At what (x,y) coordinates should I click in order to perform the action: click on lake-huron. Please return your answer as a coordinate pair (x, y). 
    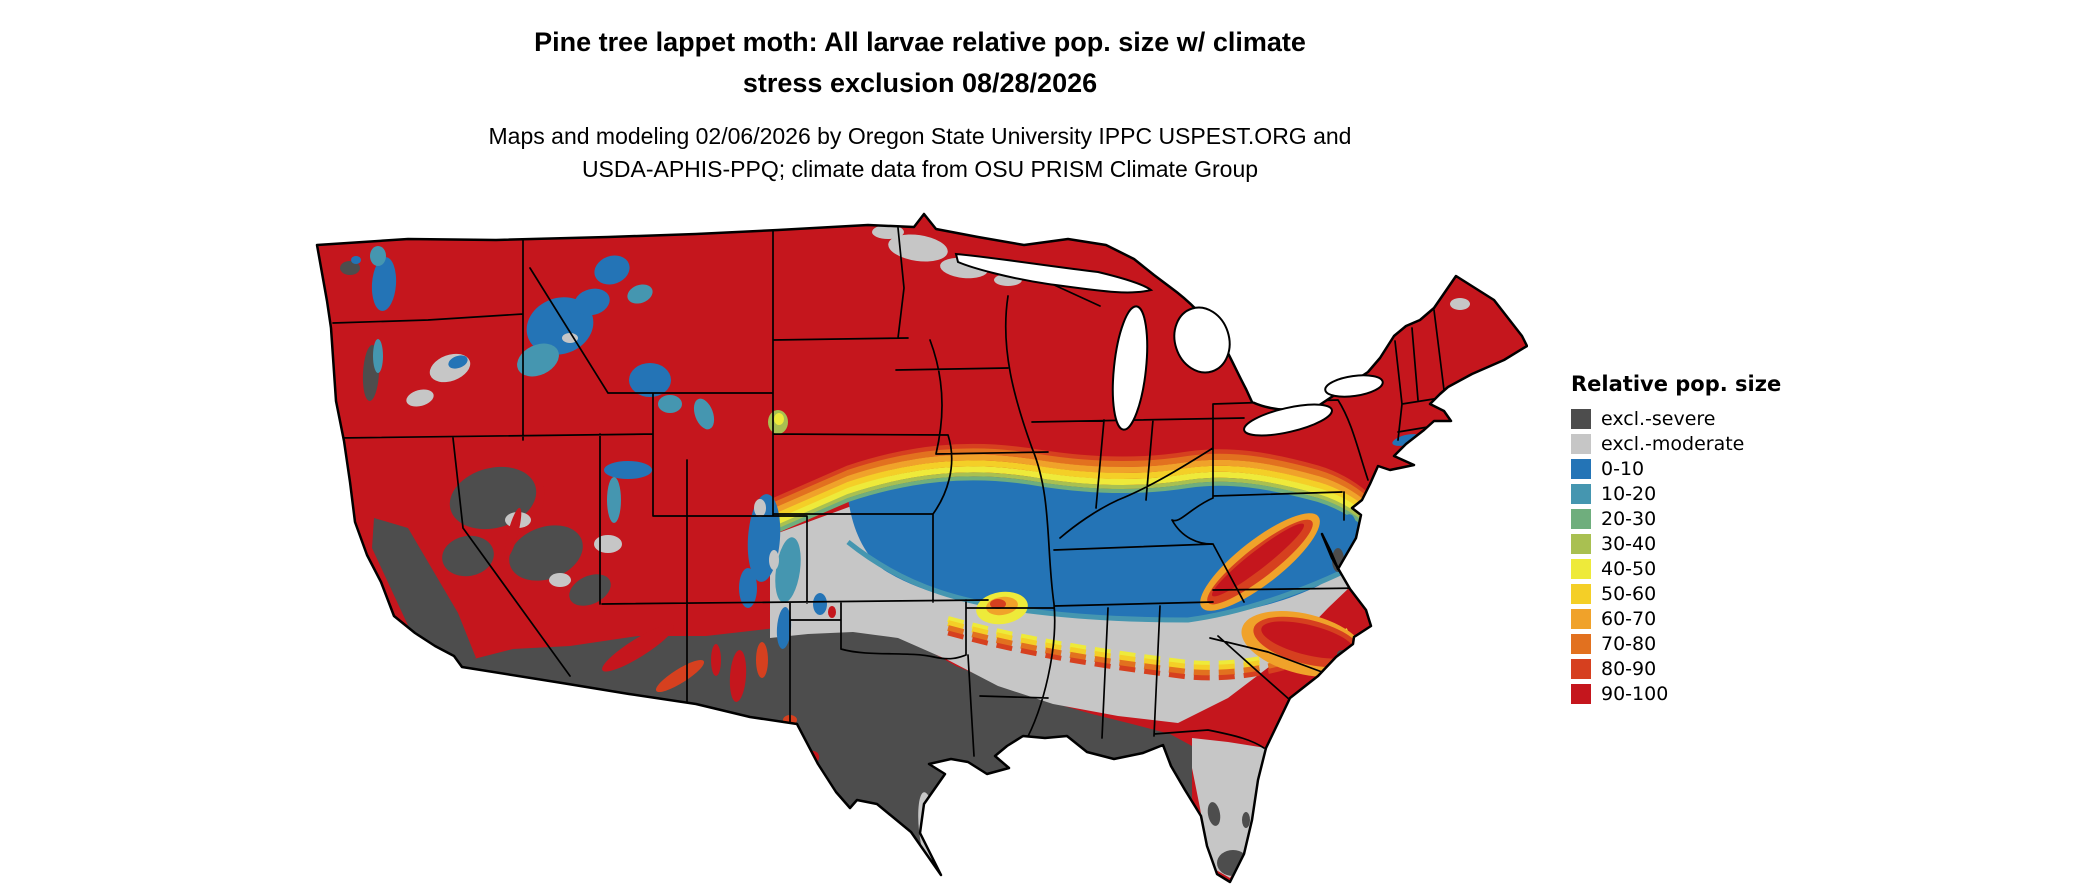
    Looking at the image, I should click on (1202, 340).